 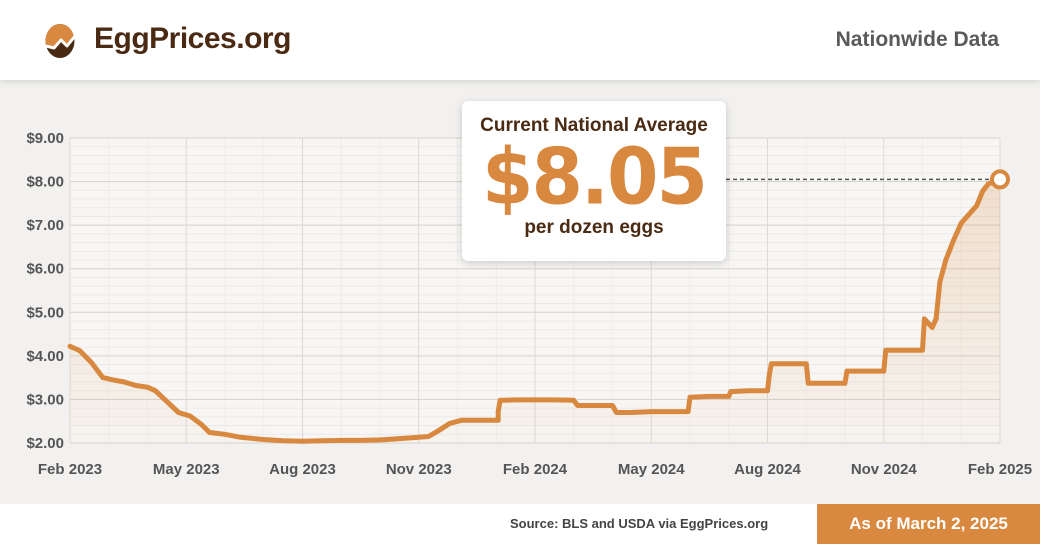 I want to click on y-tick-label: $5.00, so click(x=45, y=312).